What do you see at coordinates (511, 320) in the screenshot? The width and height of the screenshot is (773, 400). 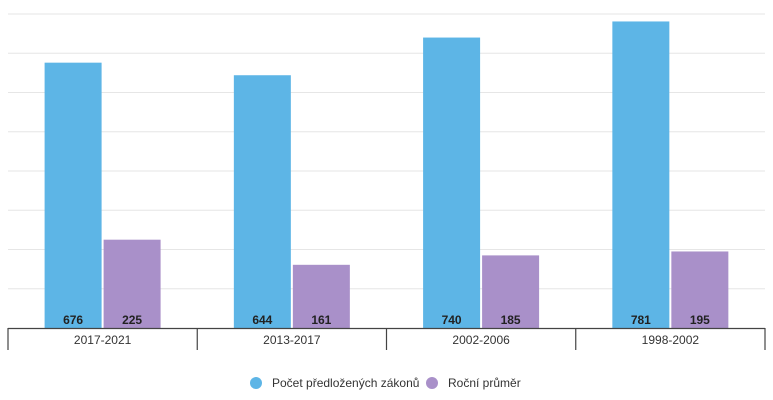 I see `data-label: 185` at bounding box center [511, 320].